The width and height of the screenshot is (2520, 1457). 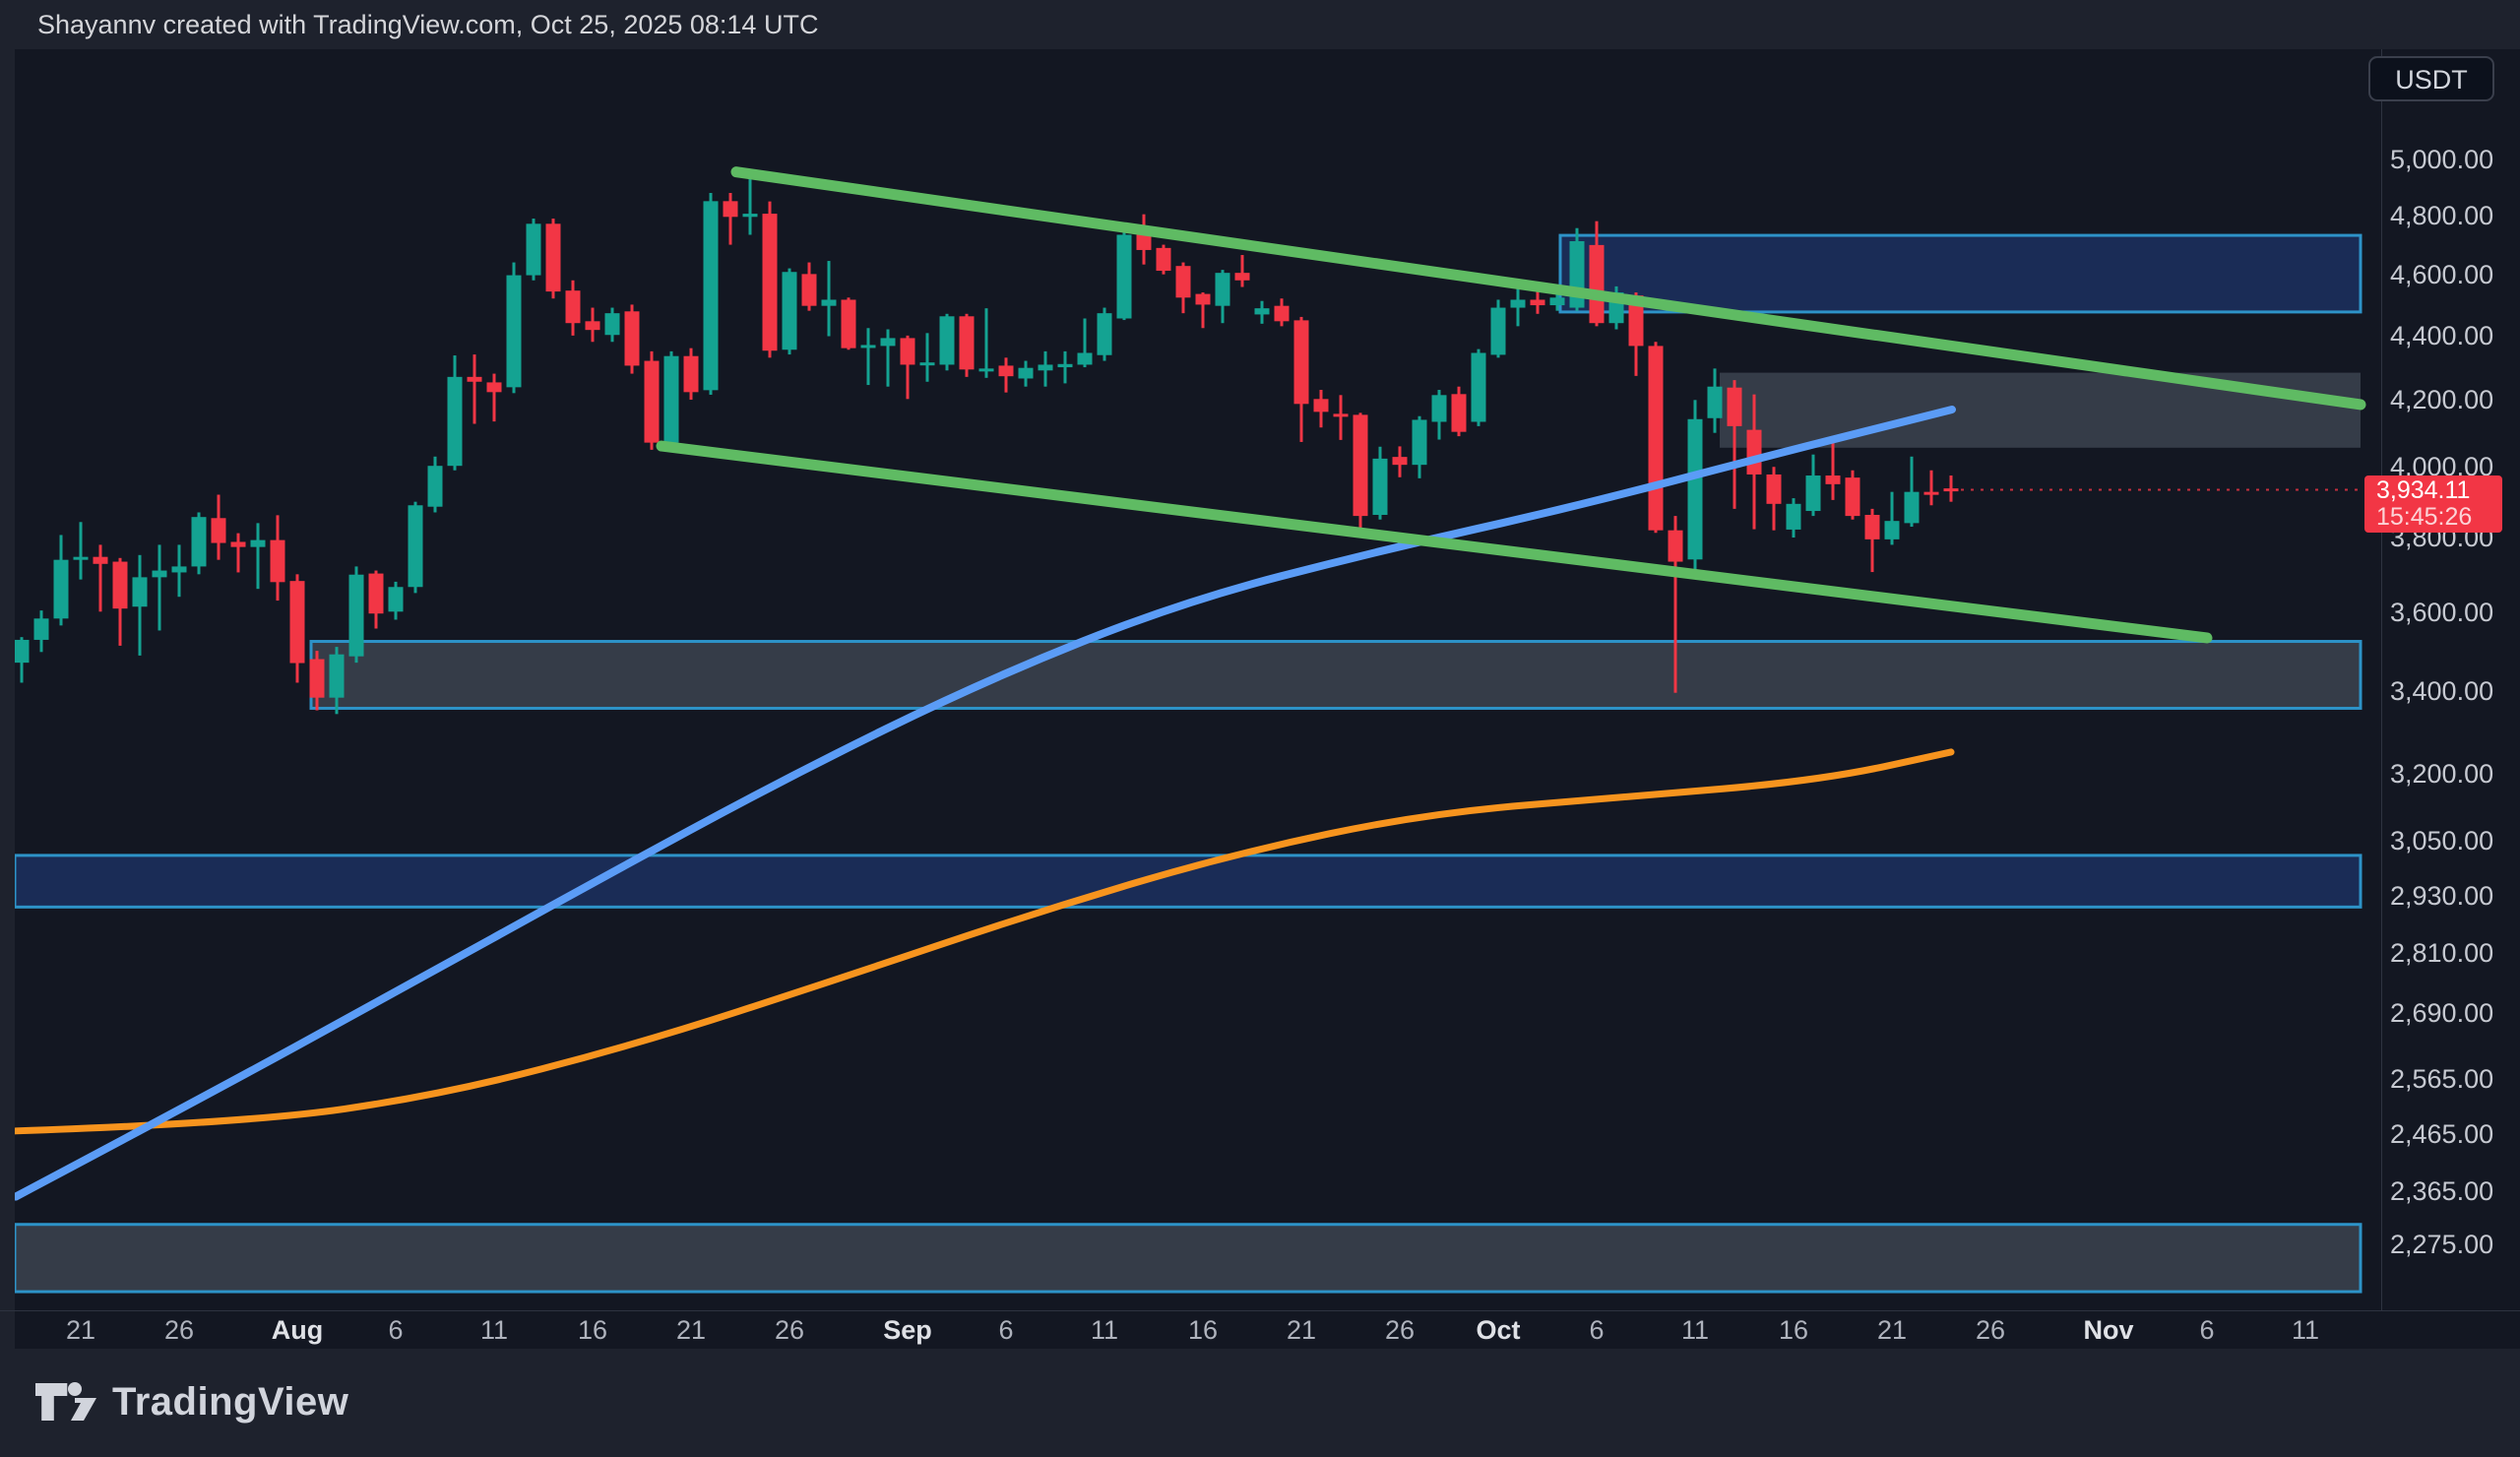 What do you see at coordinates (2442, 895) in the screenshot?
I see `price-axis-label: 2,930.00` at bounding box center [2442, 895].